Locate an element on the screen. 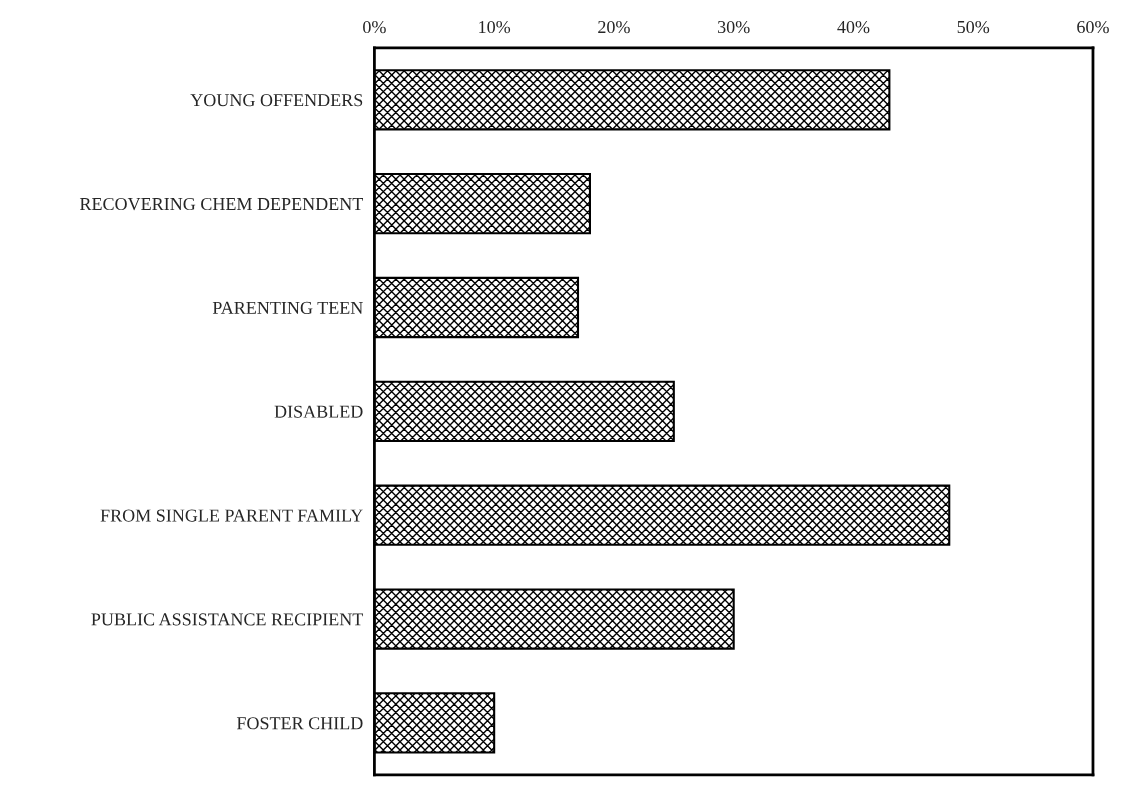  x-tick-label: 60% is located at coordinates (1093, 27).